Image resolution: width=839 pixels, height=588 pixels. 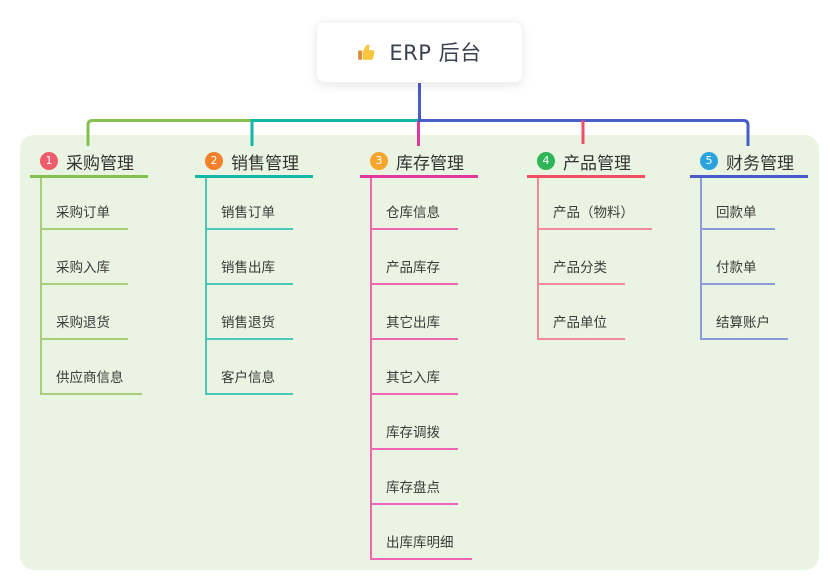 What do you see at coordinates (420, 543) in the screenshot?
I see `leaf-label: 出库库明细` at bounding box center [420, 543].